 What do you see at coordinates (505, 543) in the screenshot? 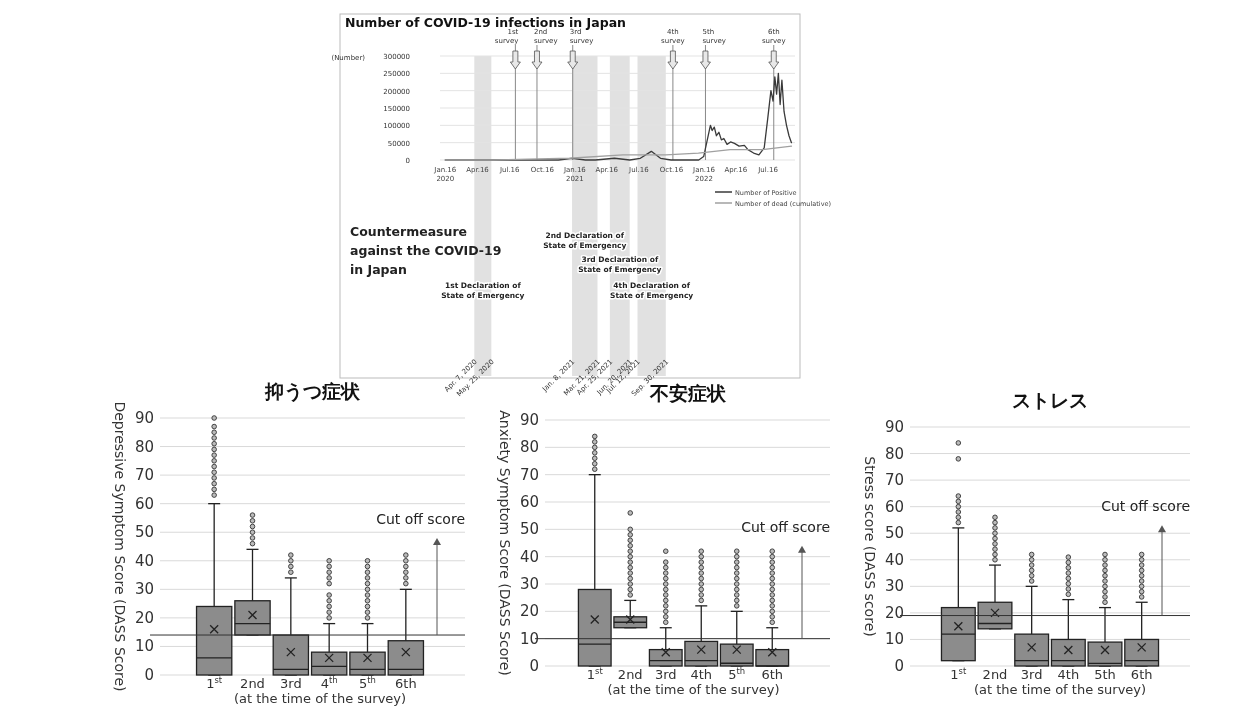
I see `y-axis-title: Anxiety Symptom Score (DASS Score)` at bounding box center [505, 543].